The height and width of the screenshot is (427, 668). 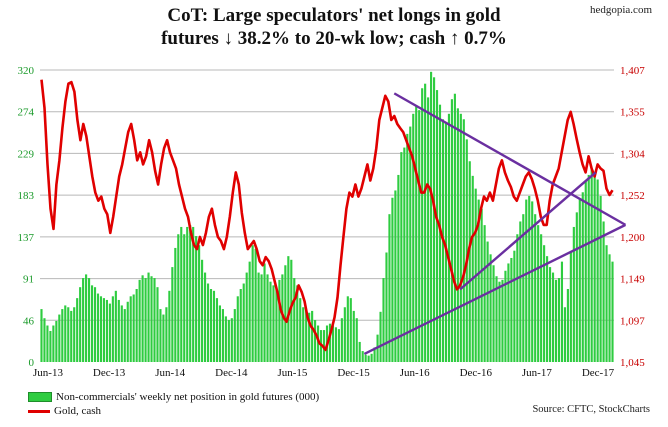 What do you see at coordinates (32, 363) in the screenshot?
I see `left-tick-label: 0` at bounding box center [32, 363].